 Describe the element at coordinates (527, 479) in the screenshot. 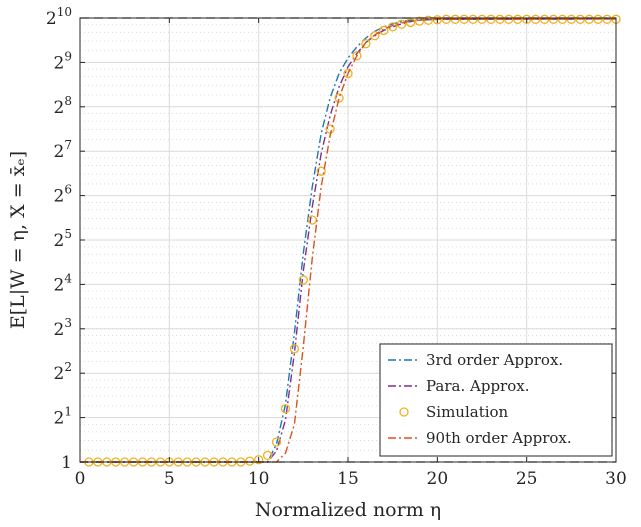

I see `x-tick-label: 25` at that location.